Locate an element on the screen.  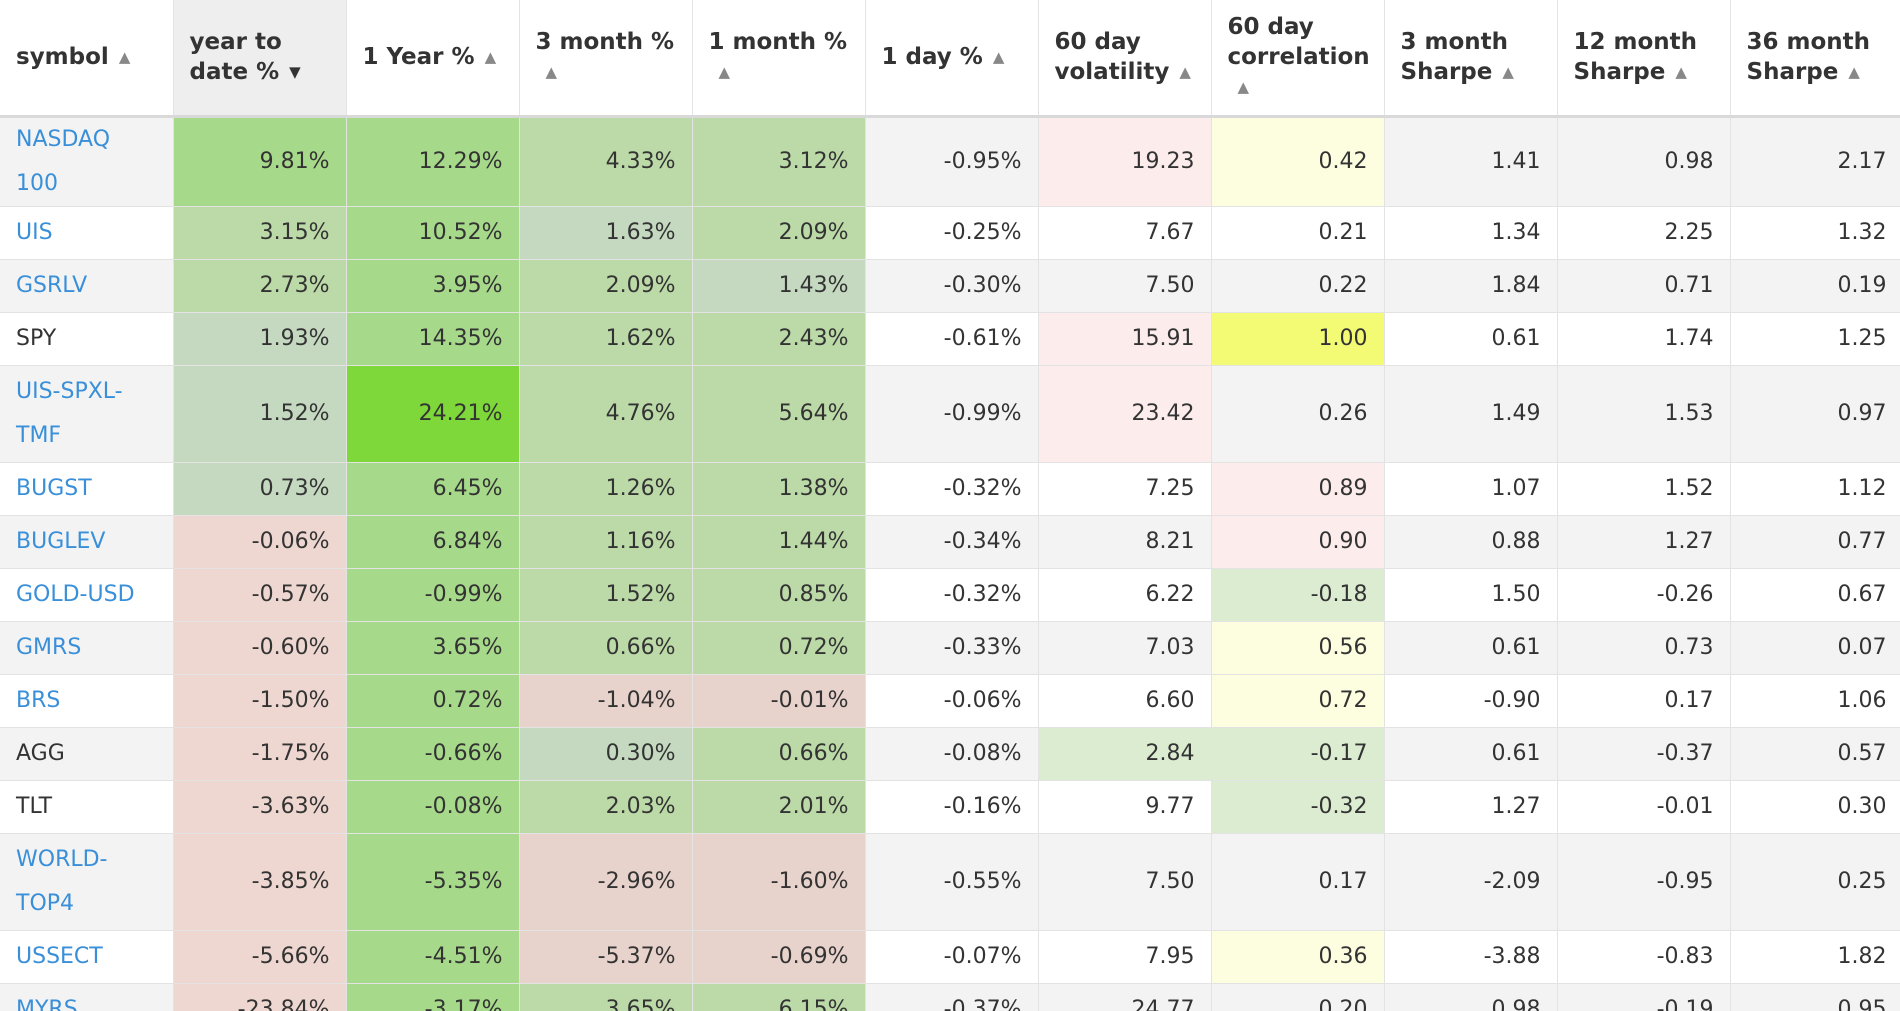
cell-3-month-sharpe: 1.07 is located at coordinates (1471, 489).